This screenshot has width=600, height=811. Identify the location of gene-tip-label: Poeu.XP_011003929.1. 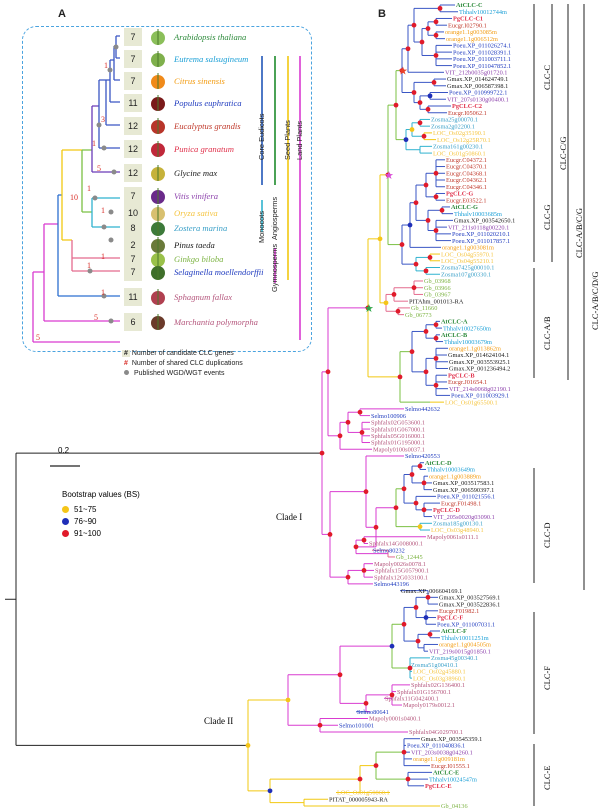
(480, 396).